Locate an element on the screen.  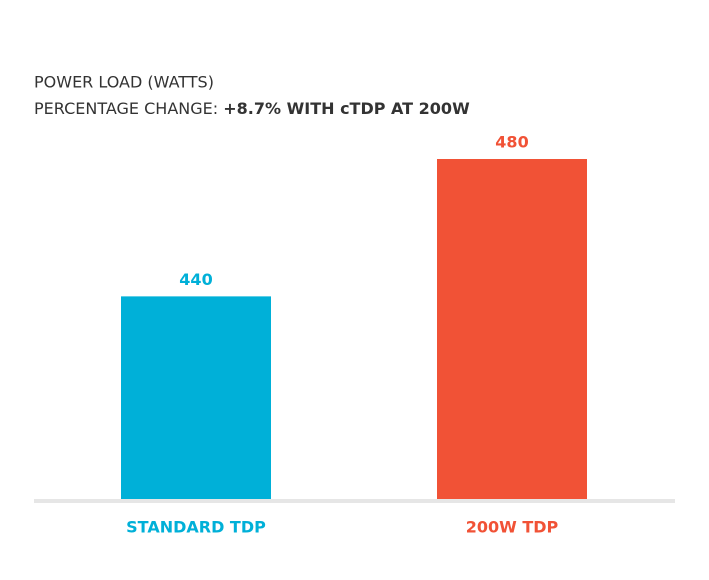
value-label: 480 is located at coordinates (511, 142).